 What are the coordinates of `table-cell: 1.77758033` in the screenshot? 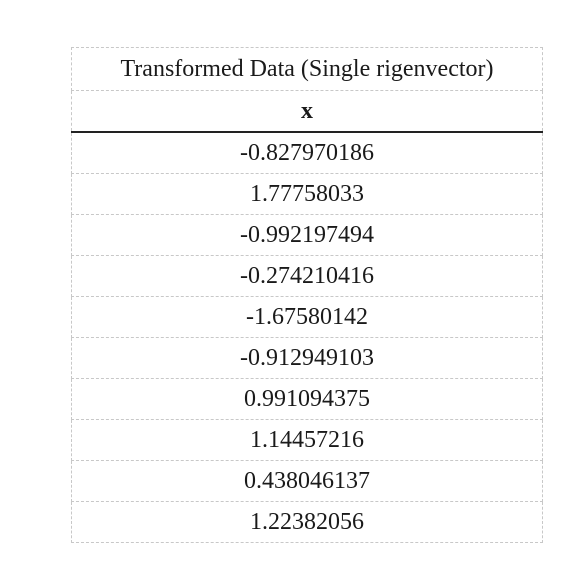 It's located at (307, 194).